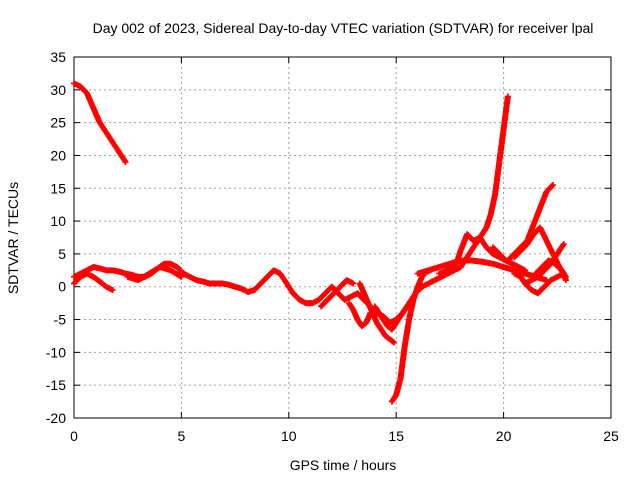 The width and height of the screenshot is (640, 480). I want to click on series-seg-baseline-b, so click(93, 282).